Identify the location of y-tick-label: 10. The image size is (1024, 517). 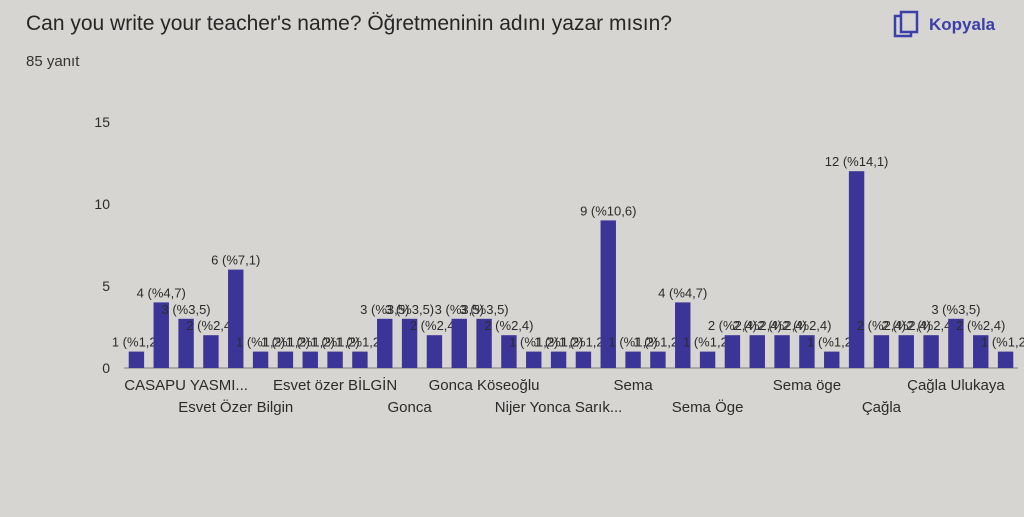
(102, 204).